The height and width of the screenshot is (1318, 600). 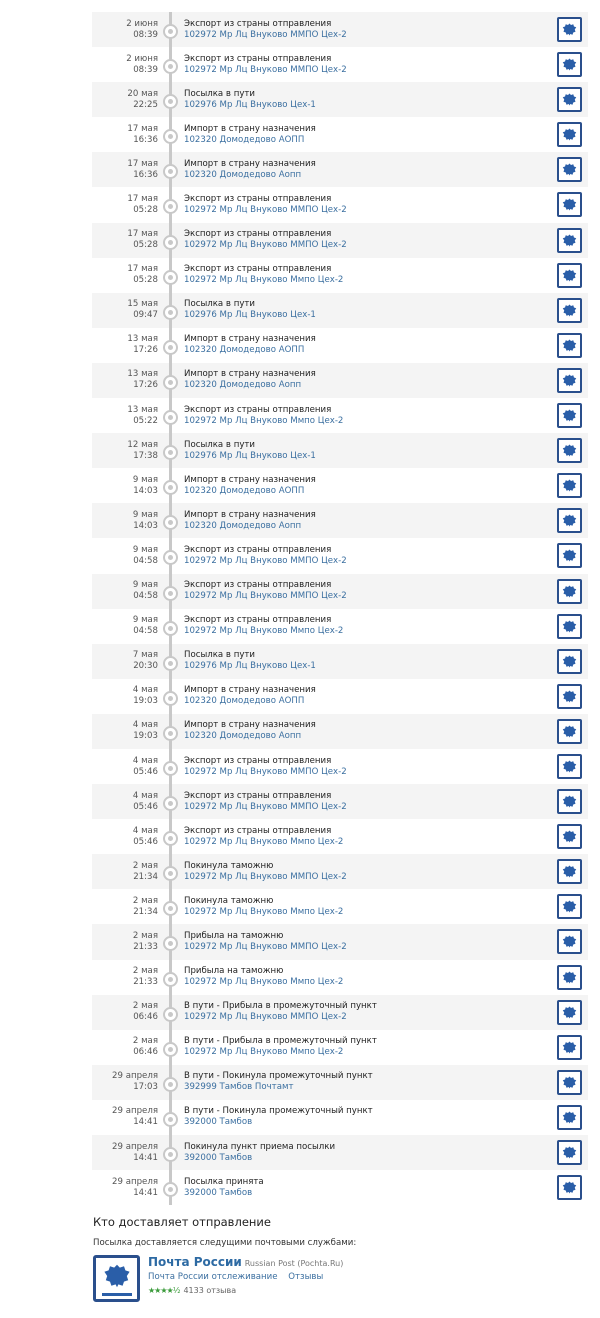 What do you see at coordinates (195, 1262) in the screenshot?
I see `service-name-link: Почта России` at bounding box center [195, 1262].